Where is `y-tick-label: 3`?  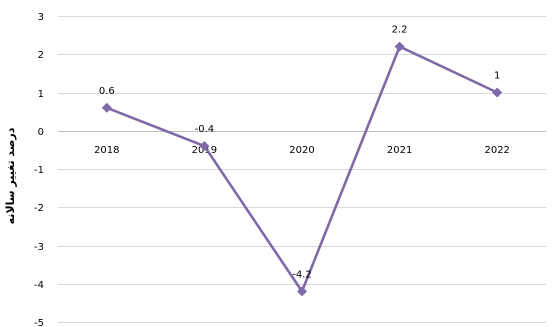 y-tick-label: 3 is located at coordinates (41, 17).